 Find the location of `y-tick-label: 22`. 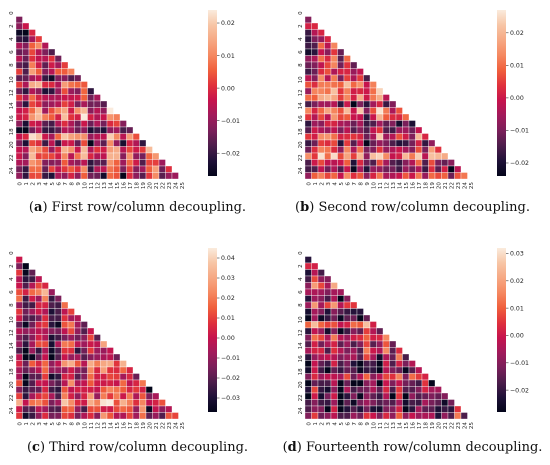

y-tick-label: 22 is located at coordinates (301, 157).